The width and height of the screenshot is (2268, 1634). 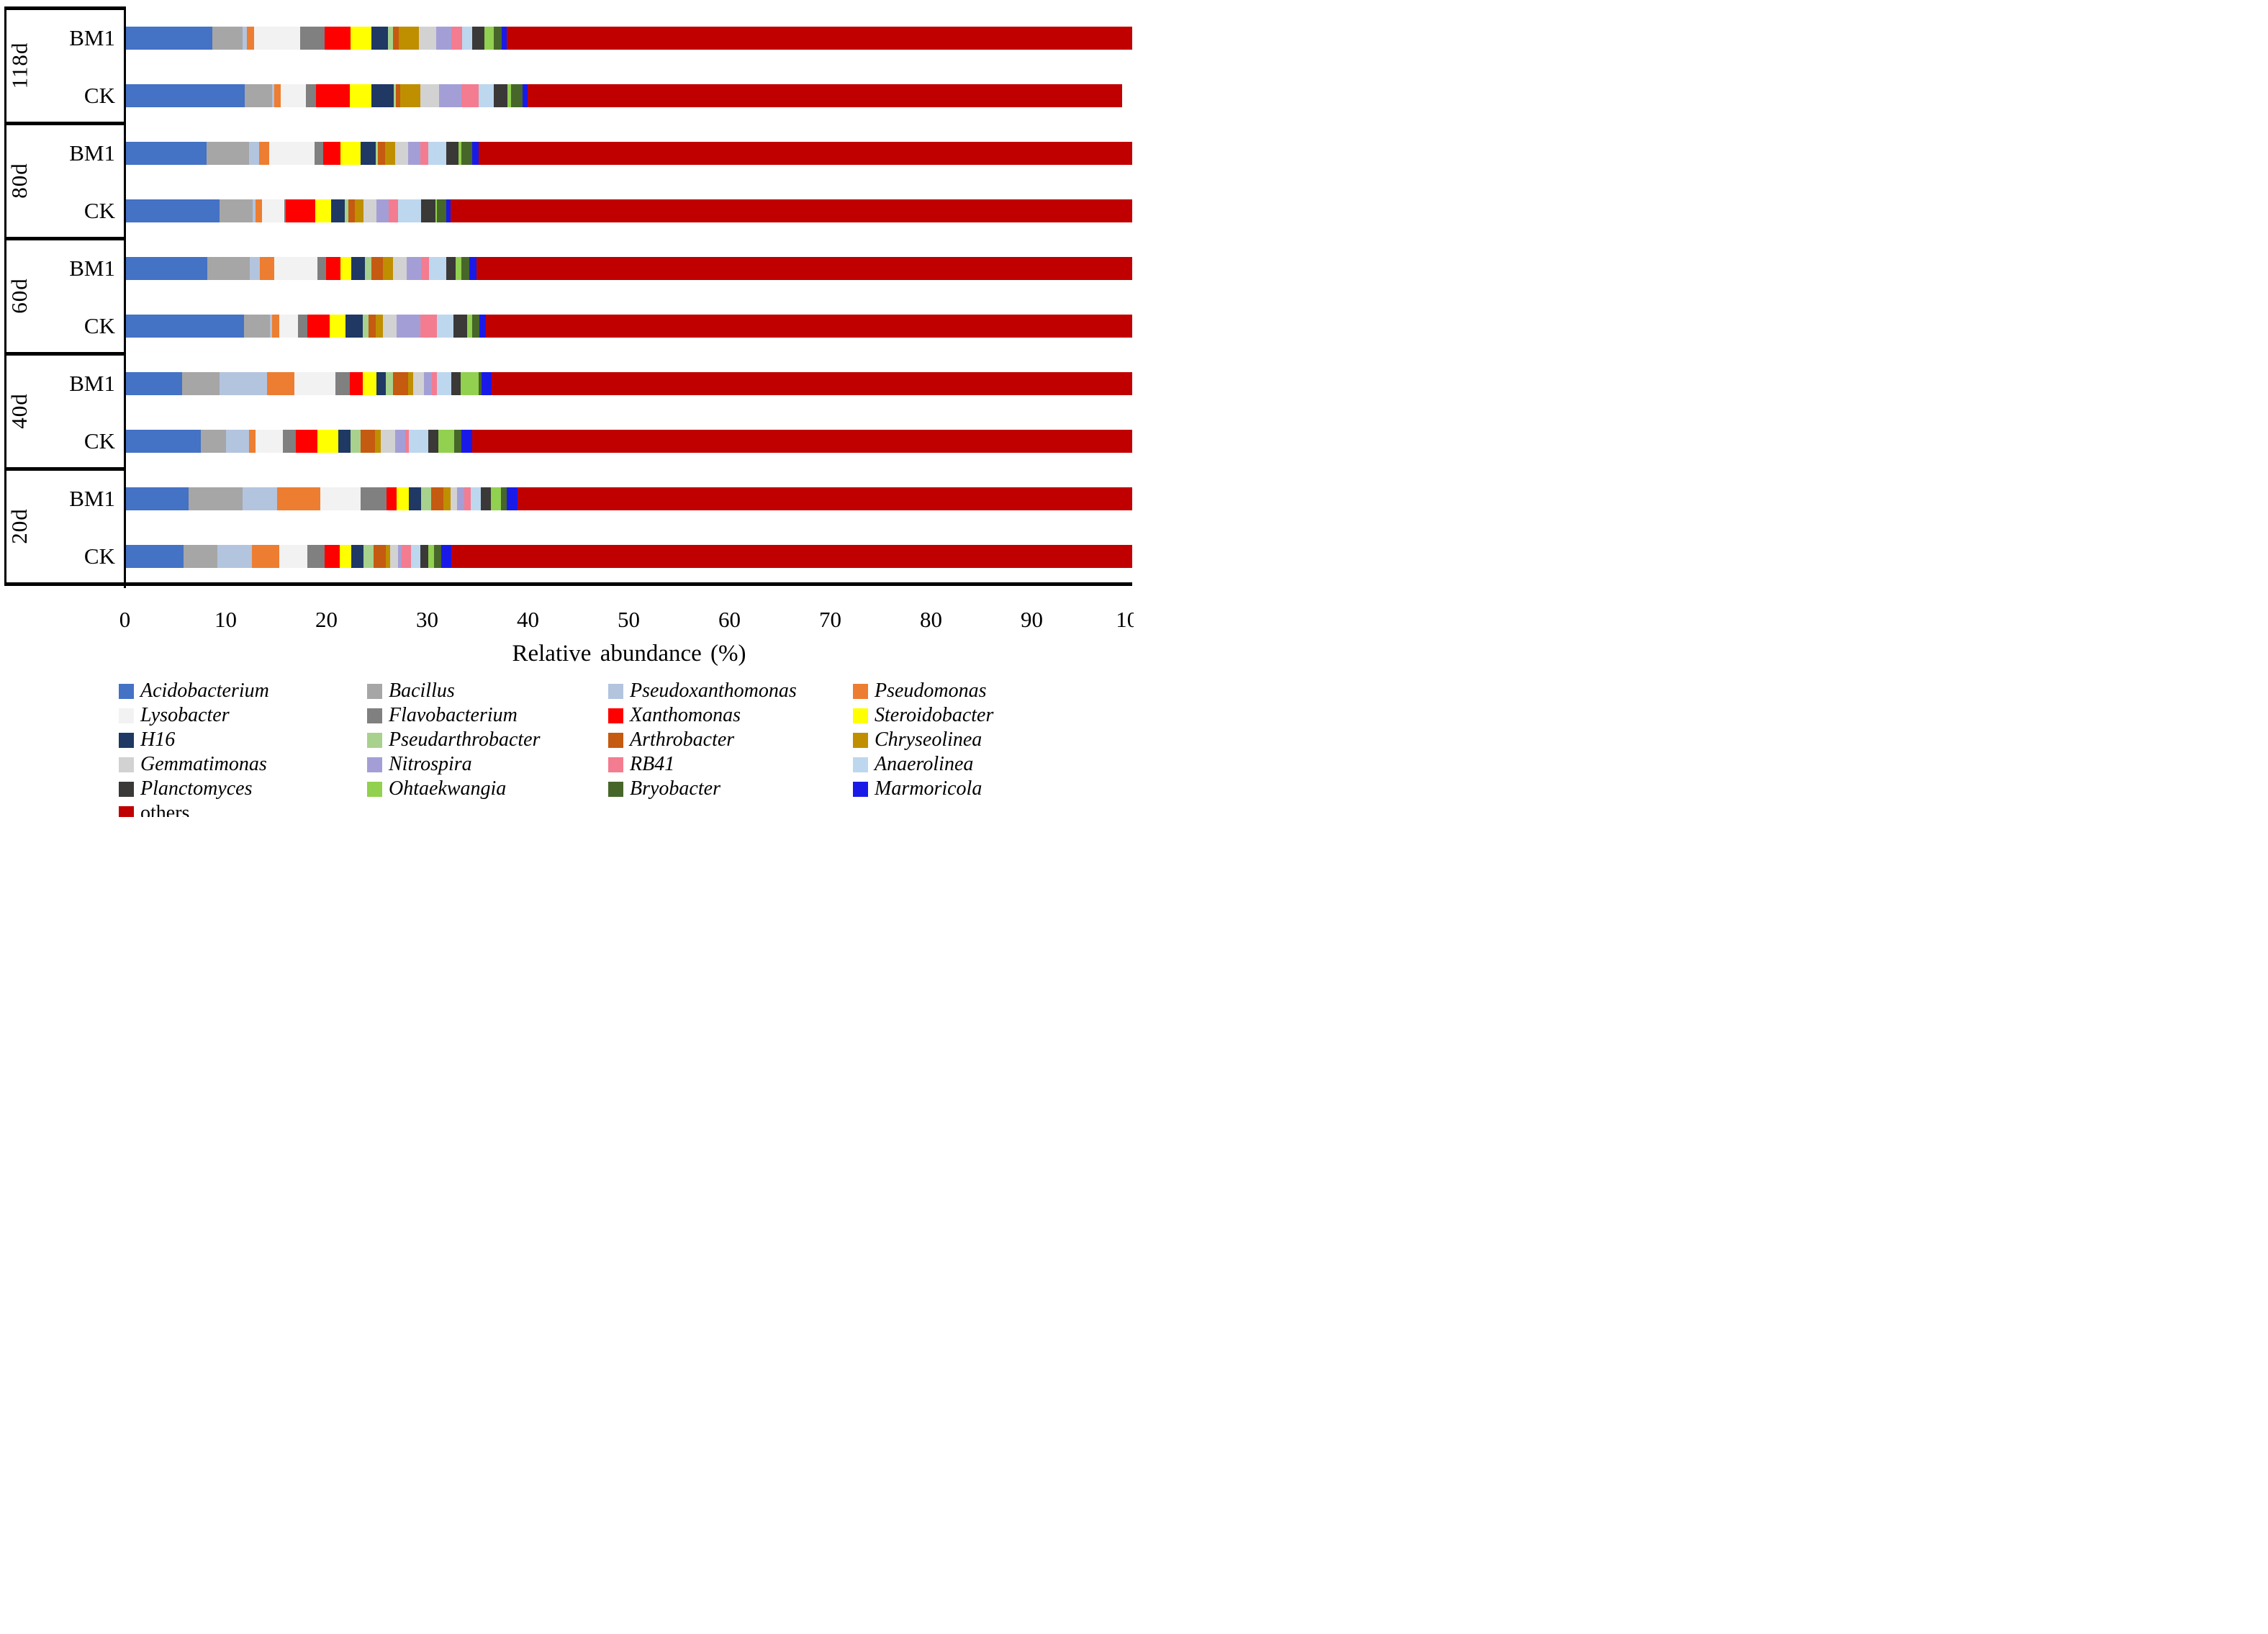 I want to click on segment-Pseudarthrobacter, so click(x=356, y=441).